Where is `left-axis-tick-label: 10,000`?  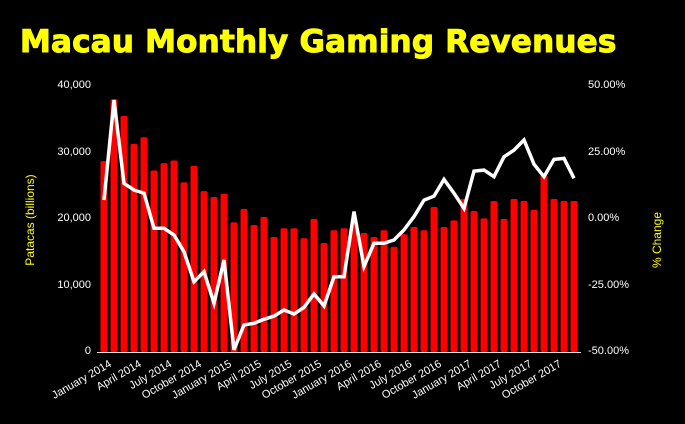
left-axis-tick-label: 10,000 is located at coordinates (74, 284).